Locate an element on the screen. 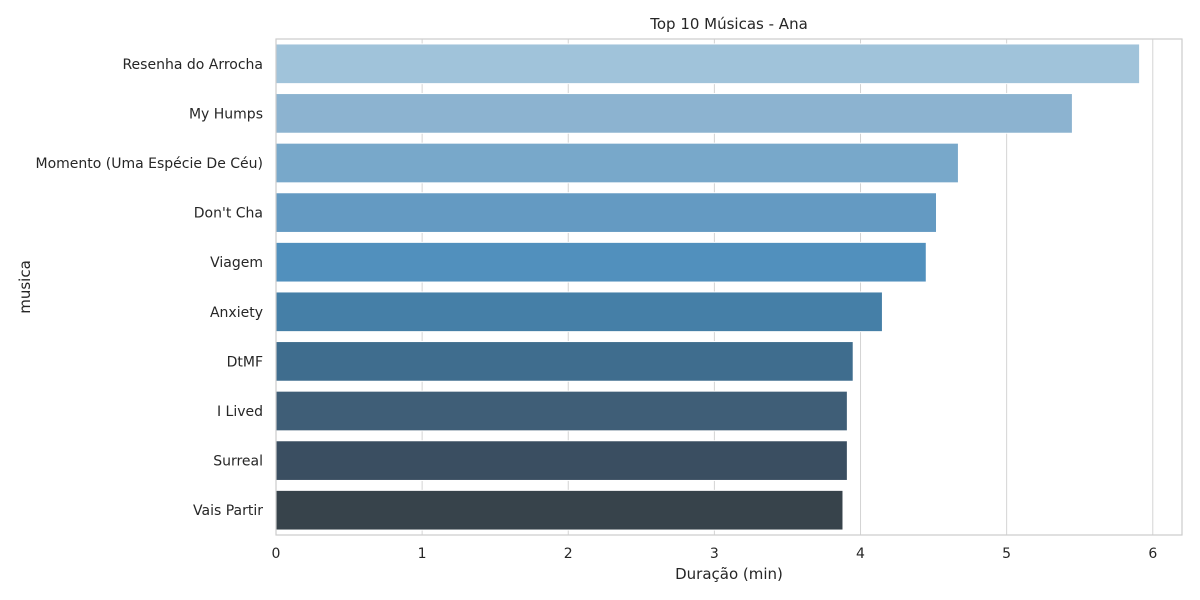 The height and width of the screenshot is (600, 1200). y-tick-label: My Humps is located at coordinates (226, 114).